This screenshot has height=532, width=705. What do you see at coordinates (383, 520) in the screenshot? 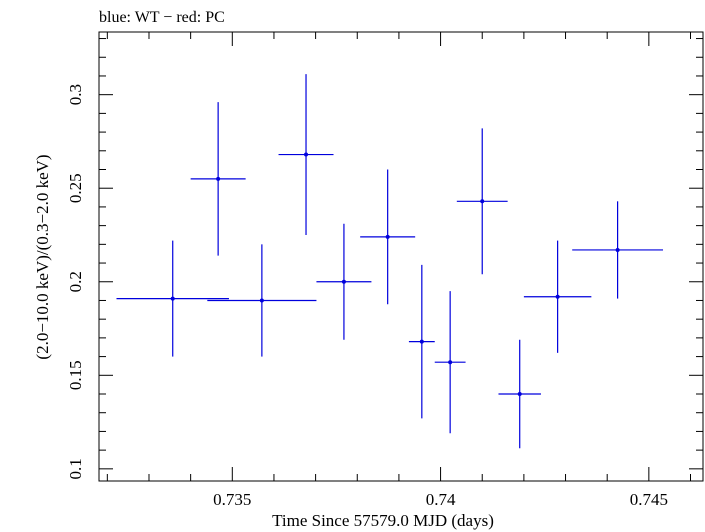
I see `x-axis-label: Time Since 57579.0 MJD (days)` at bounding box center [383, 520].